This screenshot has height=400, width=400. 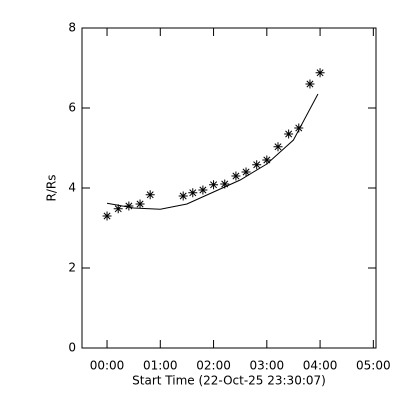 What do you see at coordinates (72, 268) in the screenshot?
I see `y-tick-label: 2` at bounding box center [72, 268].